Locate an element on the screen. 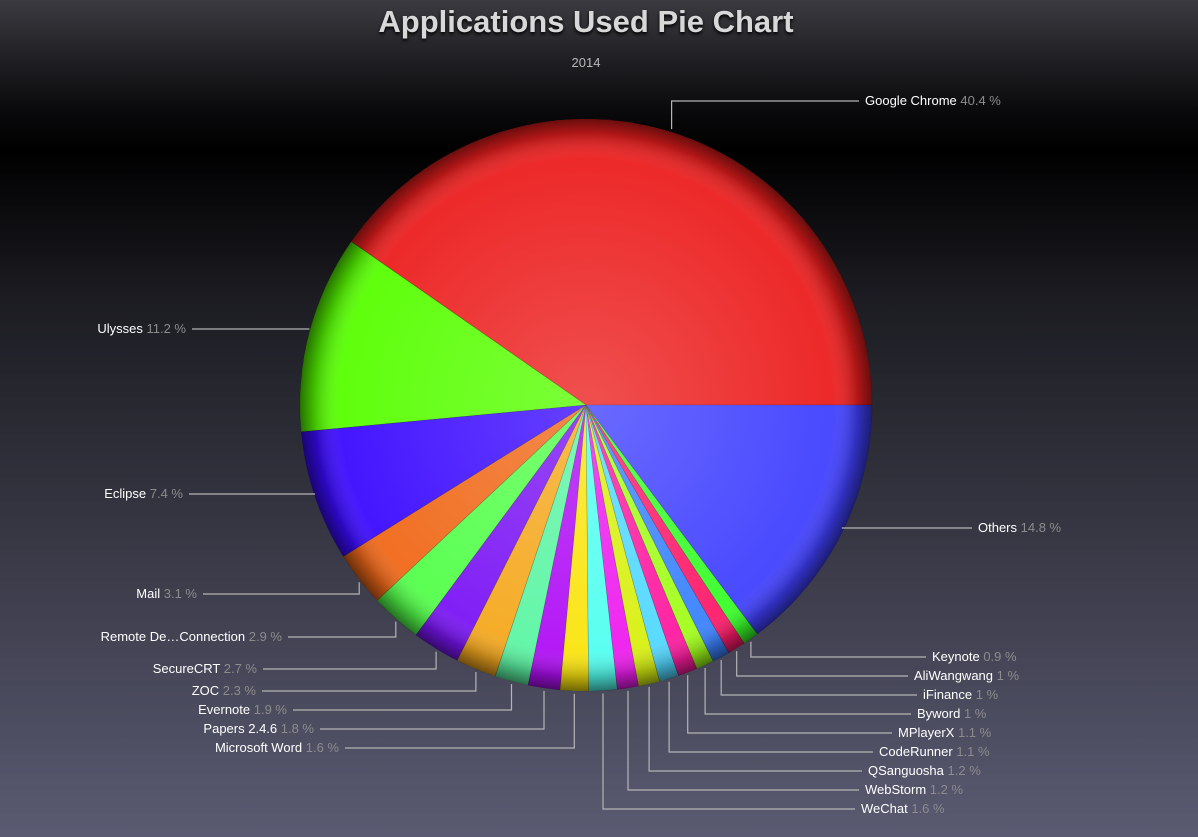  slice-label-name: Google Chrome is located at coordinates (912, 100).